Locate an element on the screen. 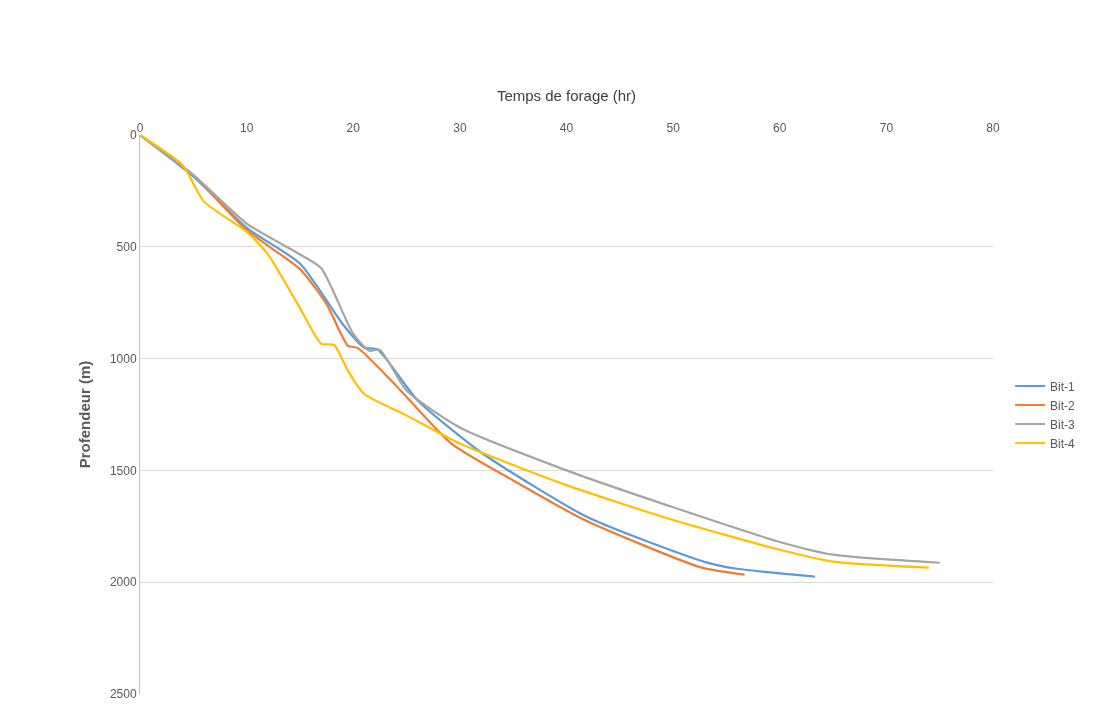 The width and height of the screenshot is (1103, 724). x-tick-label: 30 is located at coordinates (460, 127).